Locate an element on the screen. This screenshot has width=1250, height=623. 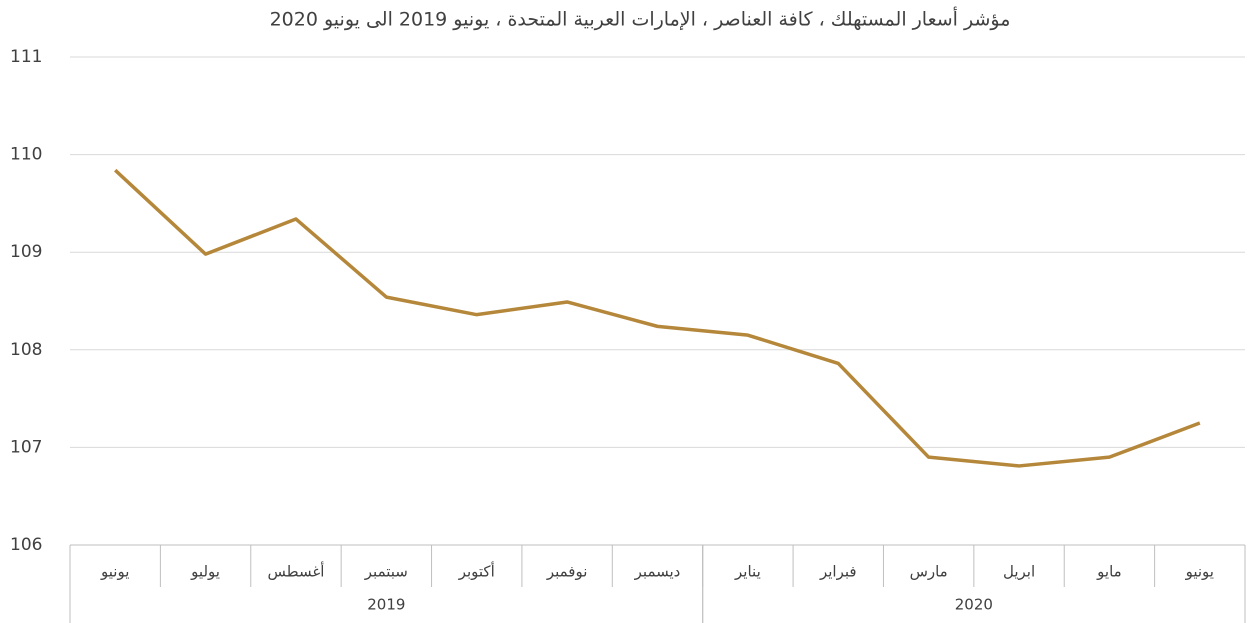
x-tick-label: ديسمبر is located at coordinates (657, 572).